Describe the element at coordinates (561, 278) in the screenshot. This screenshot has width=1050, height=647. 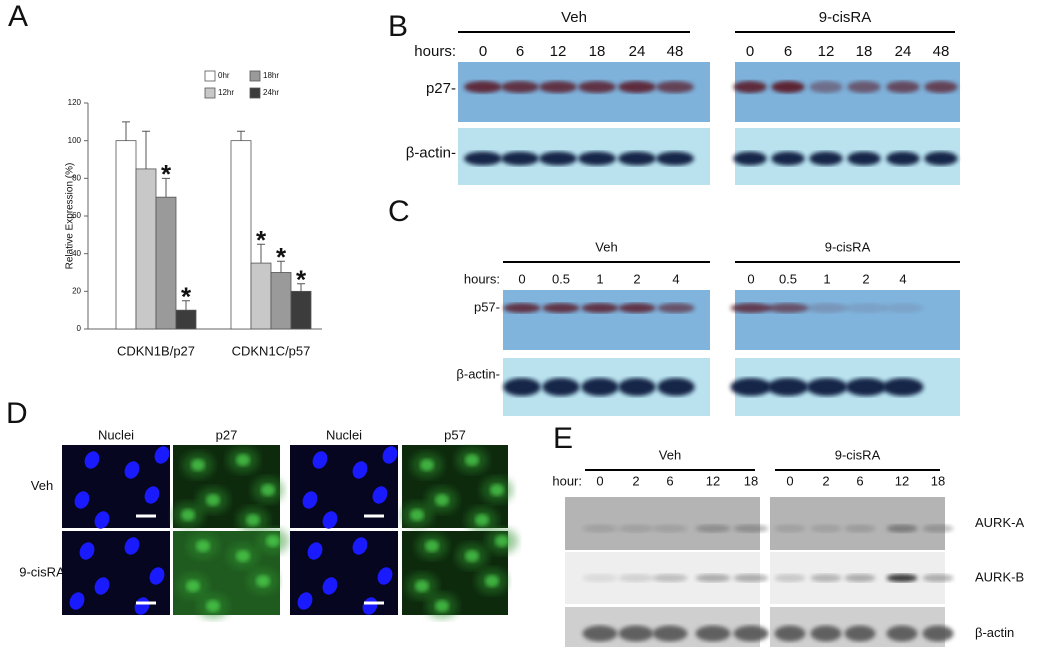
I see `hour-label: 0.5` at that location.